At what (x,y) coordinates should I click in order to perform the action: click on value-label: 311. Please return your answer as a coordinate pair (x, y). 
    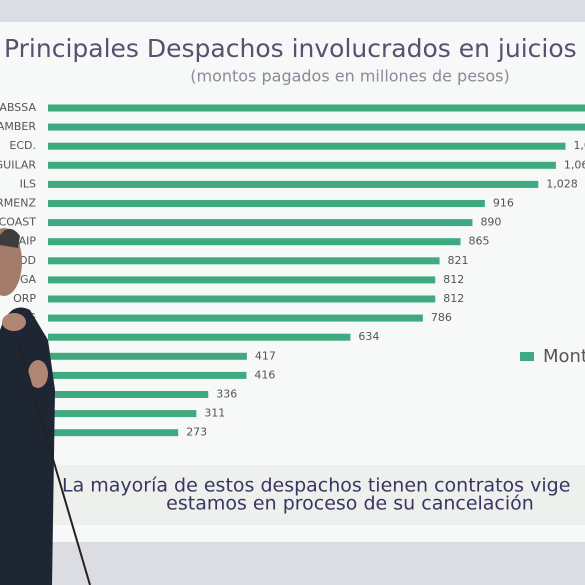
    Looking at the image, I should click on (214, 413).